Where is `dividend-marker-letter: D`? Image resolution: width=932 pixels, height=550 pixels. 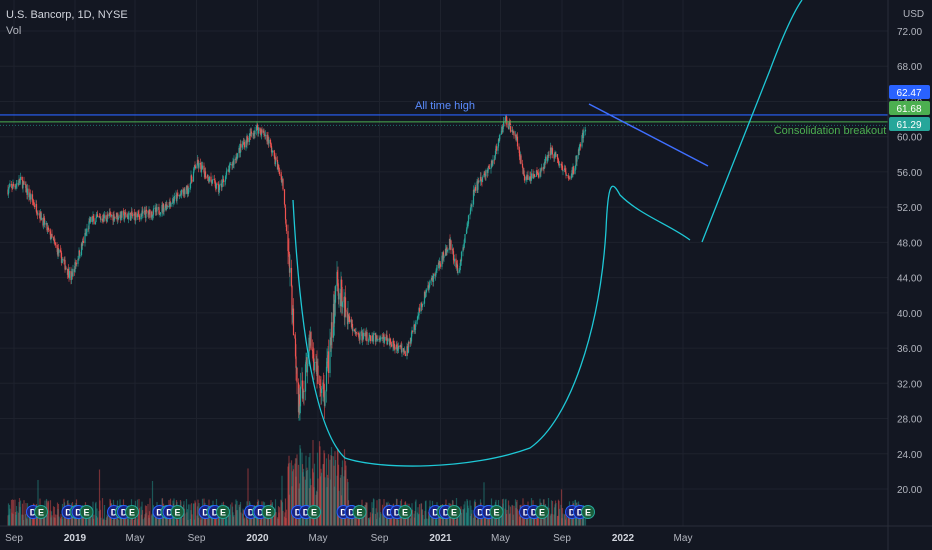 dividend-marker-letter: D is located at coordinates (78, 513).